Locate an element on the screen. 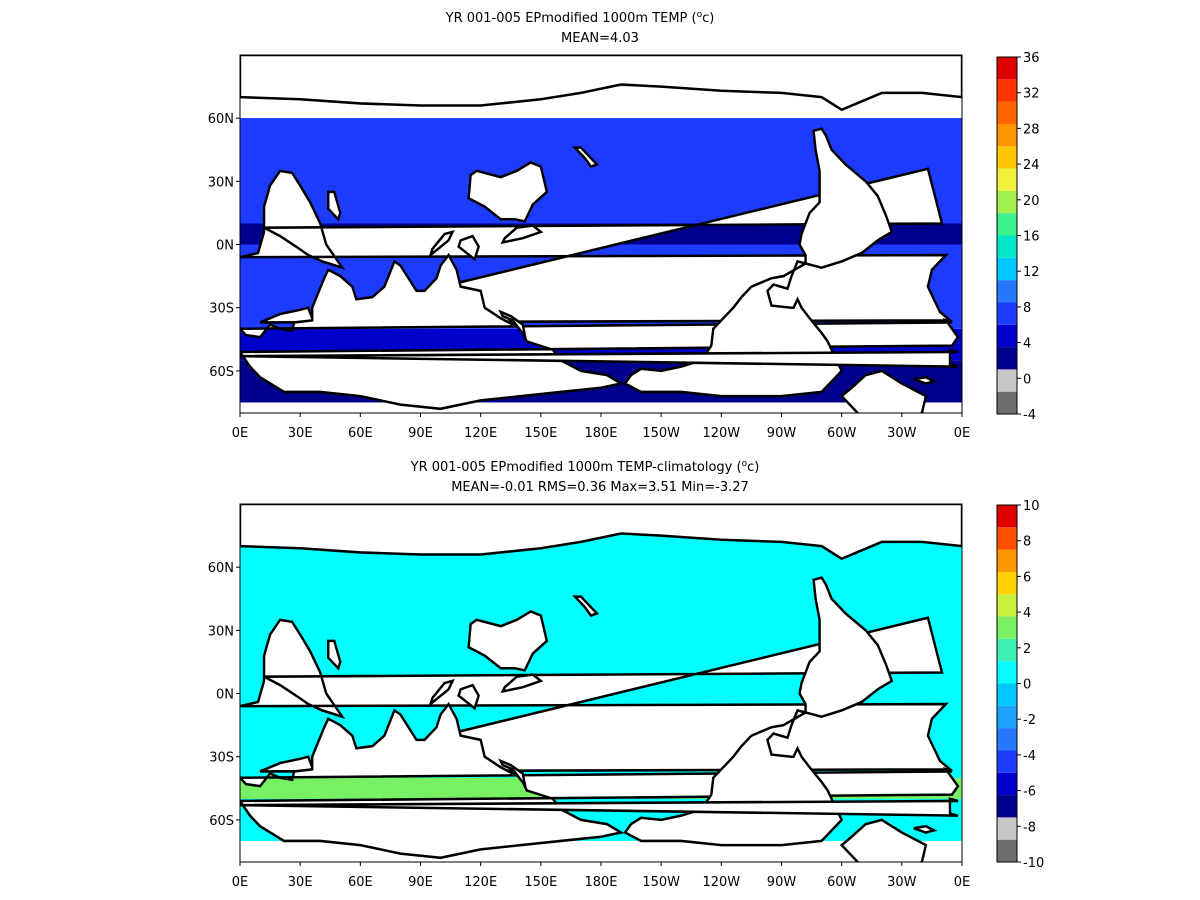 The width and height of the screenshot is (1200, 900). top-y-axis: 60N 30N 0N 30S 60S is located at coordinates (224, 246).